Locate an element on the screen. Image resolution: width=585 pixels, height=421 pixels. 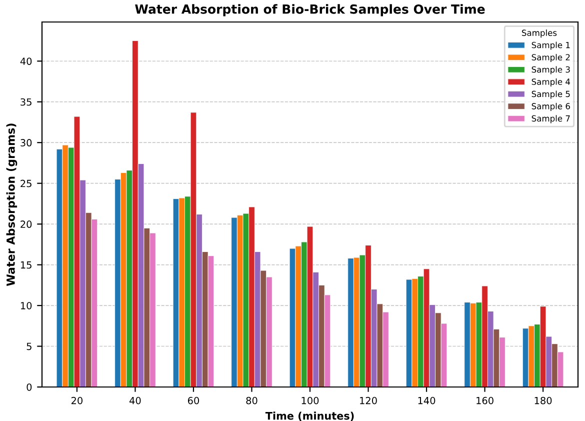
y-tick-label: 10 is located at coordinates (26, 306).